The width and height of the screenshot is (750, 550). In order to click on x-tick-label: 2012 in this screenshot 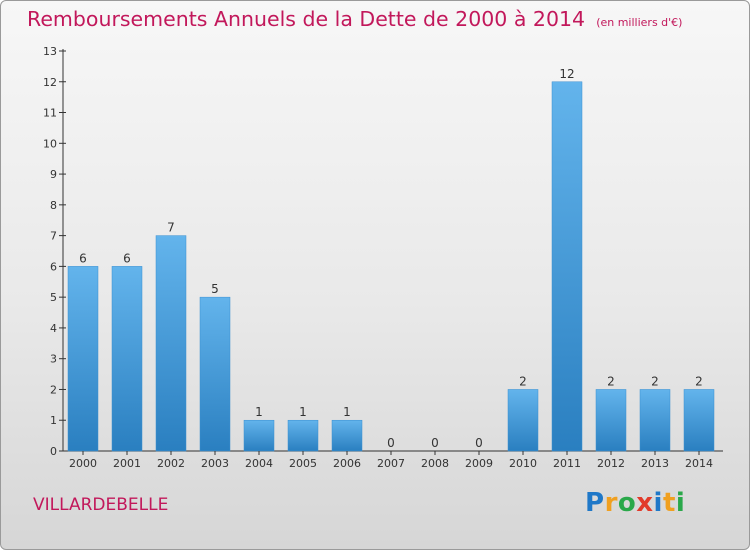, I will do `click(611, 463)`.